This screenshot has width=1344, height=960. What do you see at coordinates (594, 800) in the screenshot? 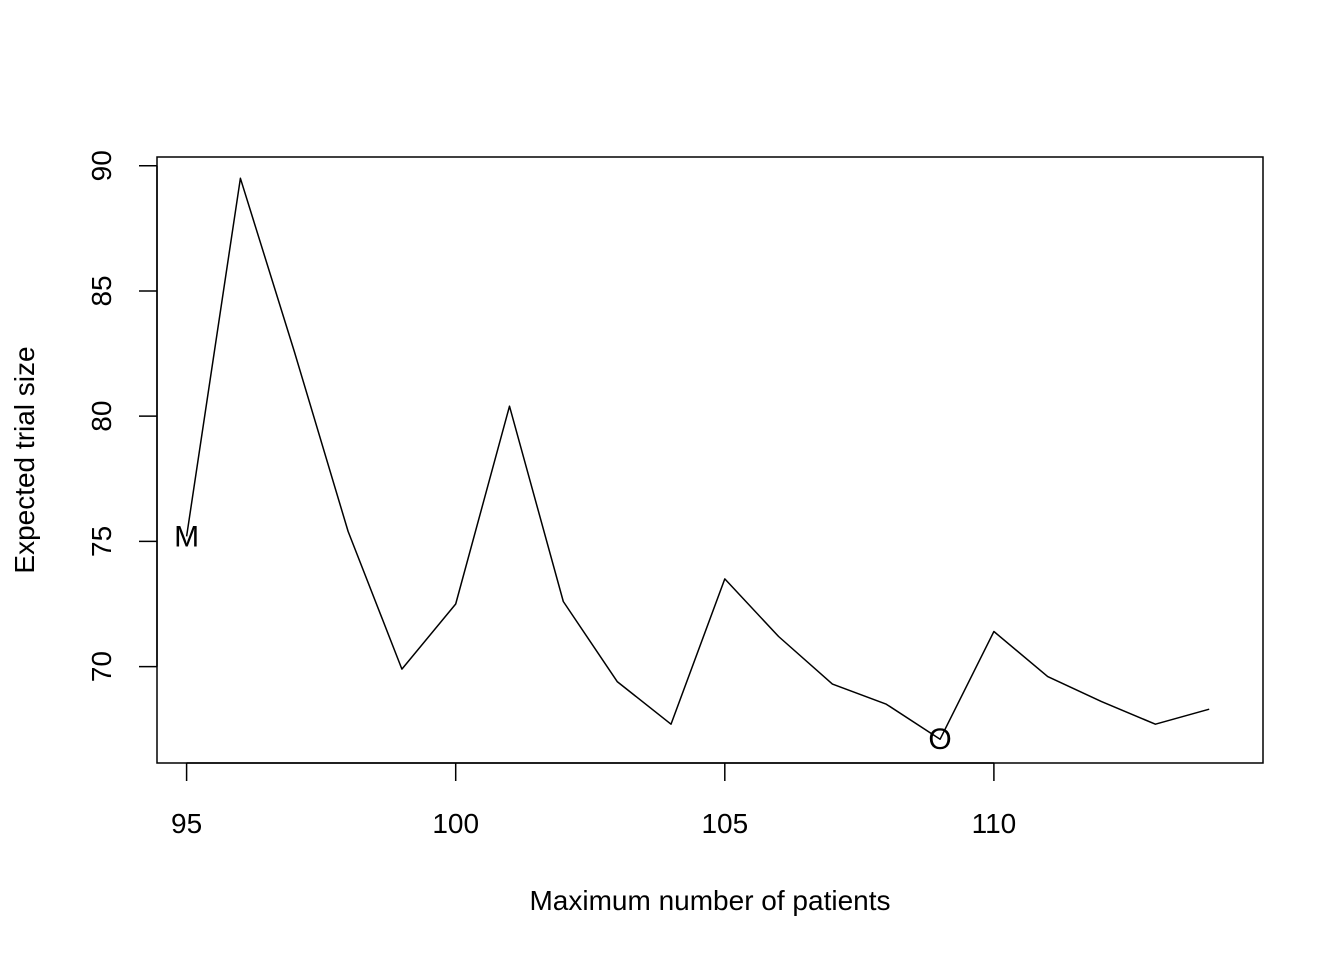
I see `x-axis: 95 100 105 110` at bounding box center [594, 800].